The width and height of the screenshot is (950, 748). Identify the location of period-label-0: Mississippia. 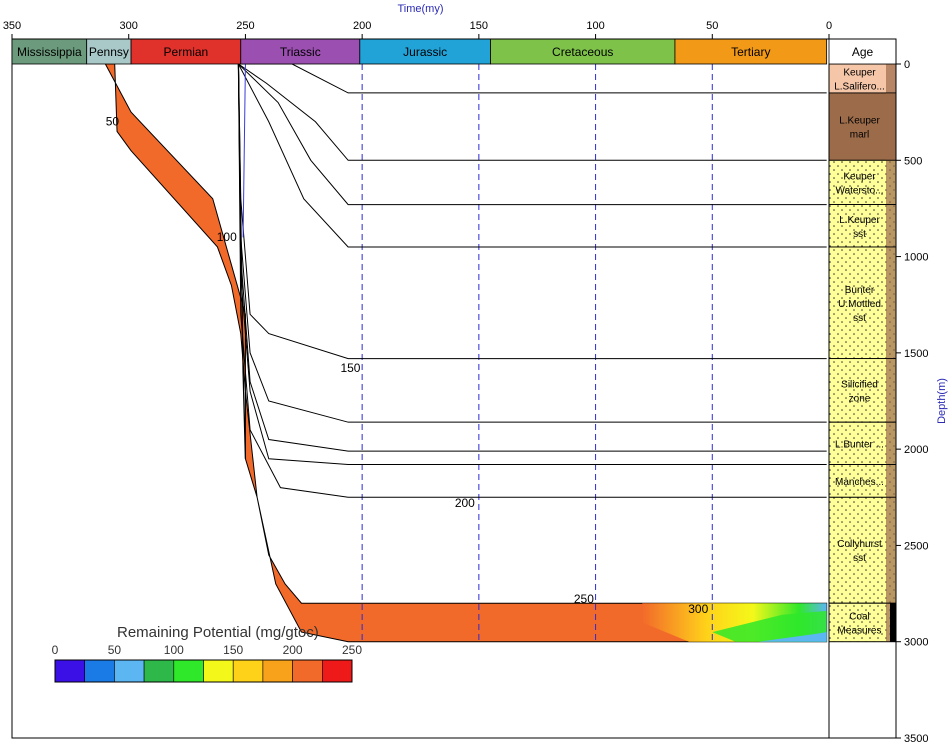
(49, 52).